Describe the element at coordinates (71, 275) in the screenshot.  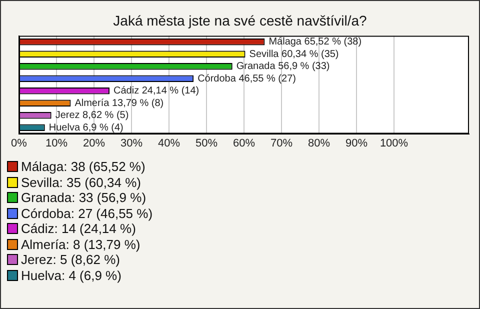
I see `text: Huelva: 4 (6,9 %)` at that location.